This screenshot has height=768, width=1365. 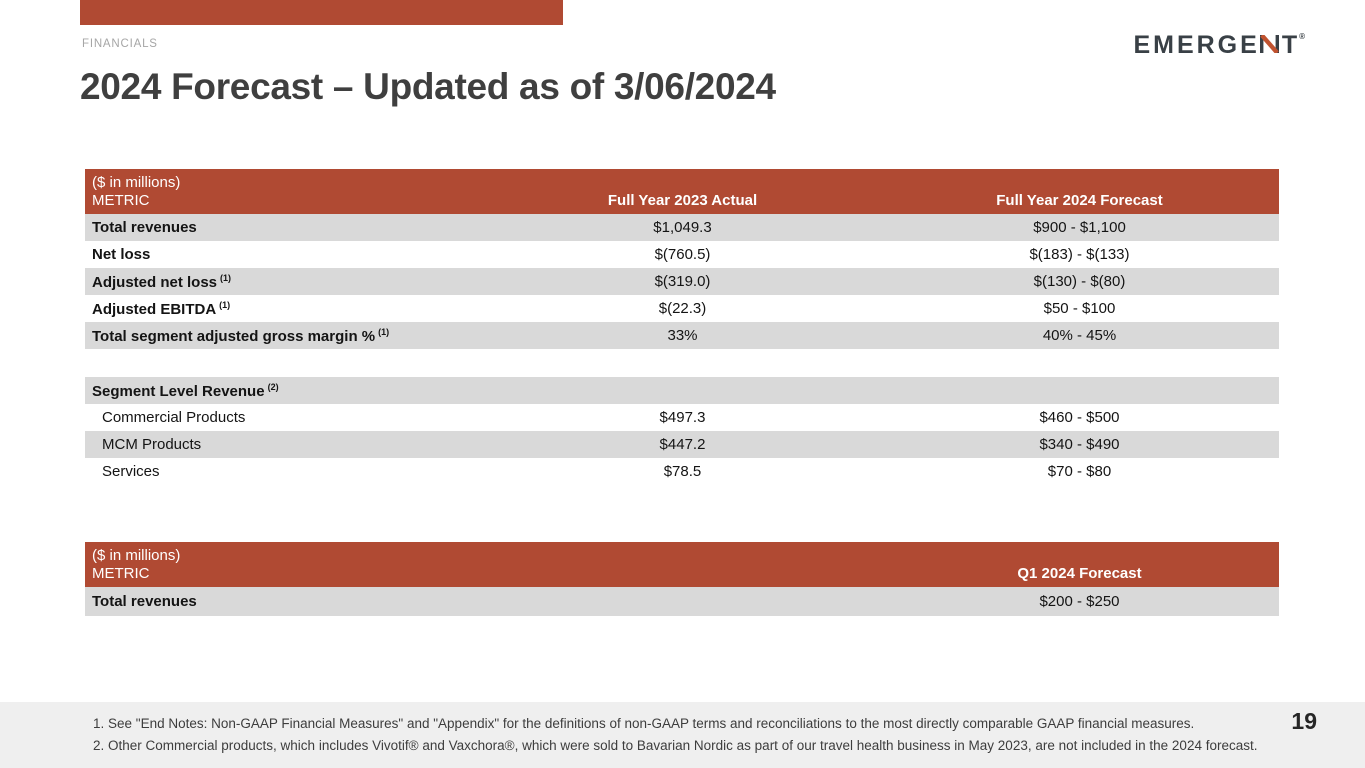 What do you see at coordinates (162, 281) in the screenshot?
I see `metric-label: Adjusted net loss (1)` at bounding box center [162, 281].